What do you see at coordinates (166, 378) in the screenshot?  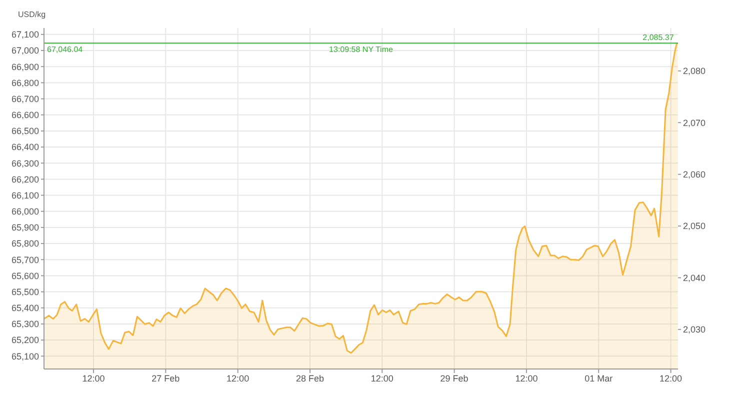 I see `x-tick-label: 27 Feb` at bounding box center [166, 378].